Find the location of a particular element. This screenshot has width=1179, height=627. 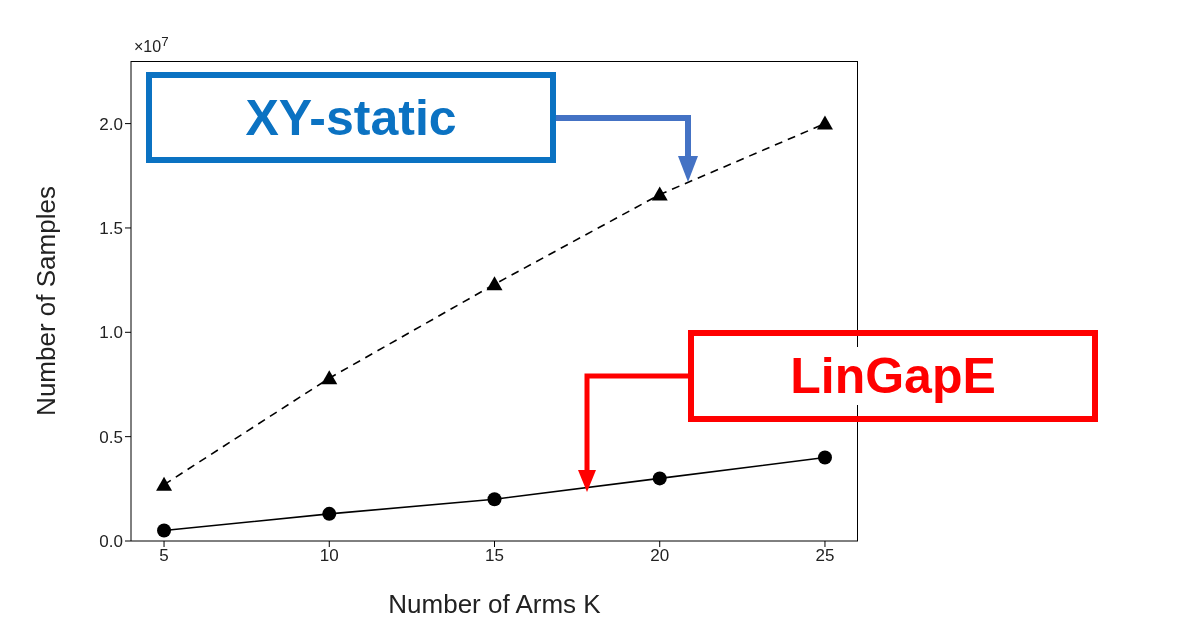

x-tick-label: 15 is located at coordinates (494, 556).